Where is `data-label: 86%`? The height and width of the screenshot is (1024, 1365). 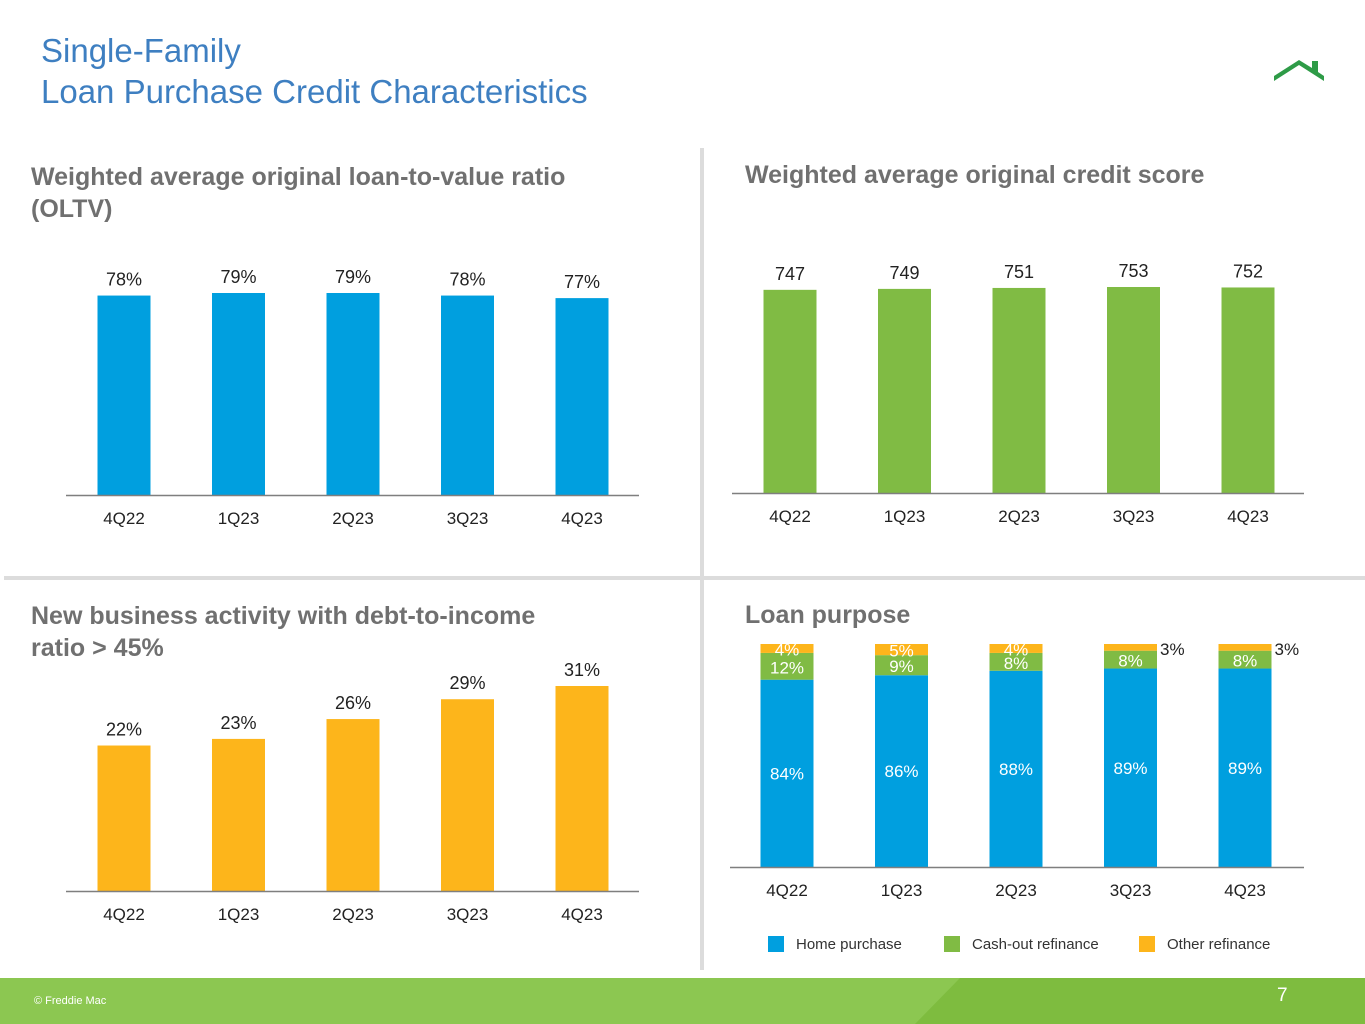
data-label: 86% is located at coordinates (901, 771).